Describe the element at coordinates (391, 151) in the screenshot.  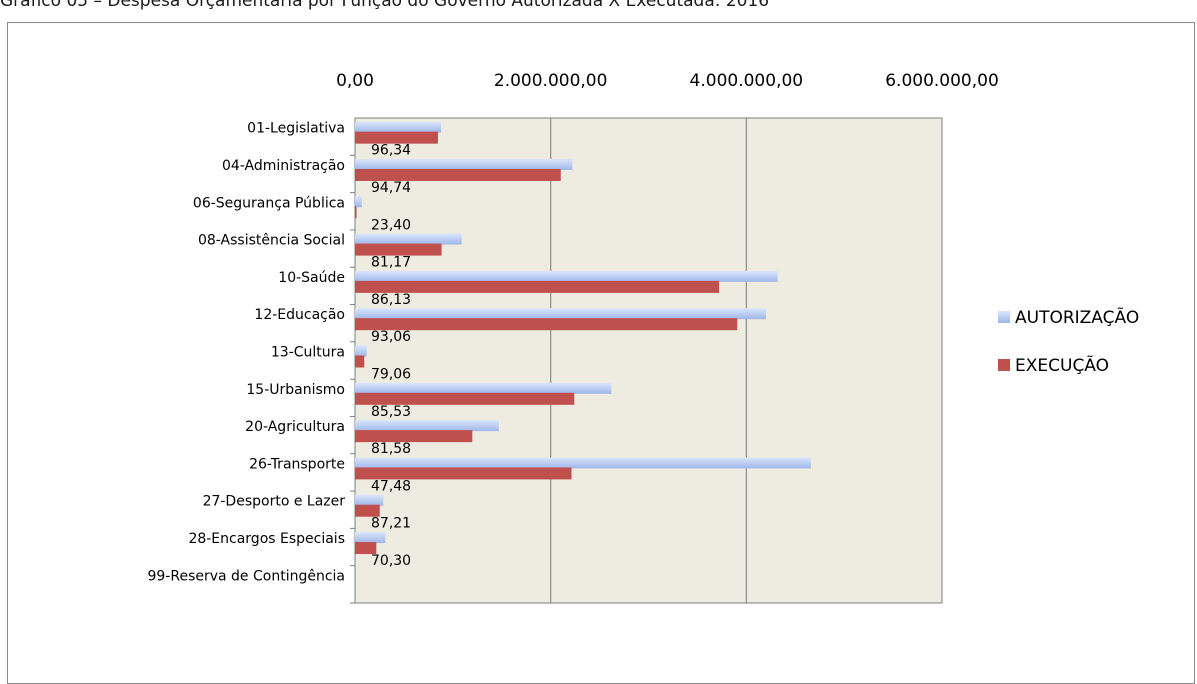
I see `data-label: 96,34` at that location.